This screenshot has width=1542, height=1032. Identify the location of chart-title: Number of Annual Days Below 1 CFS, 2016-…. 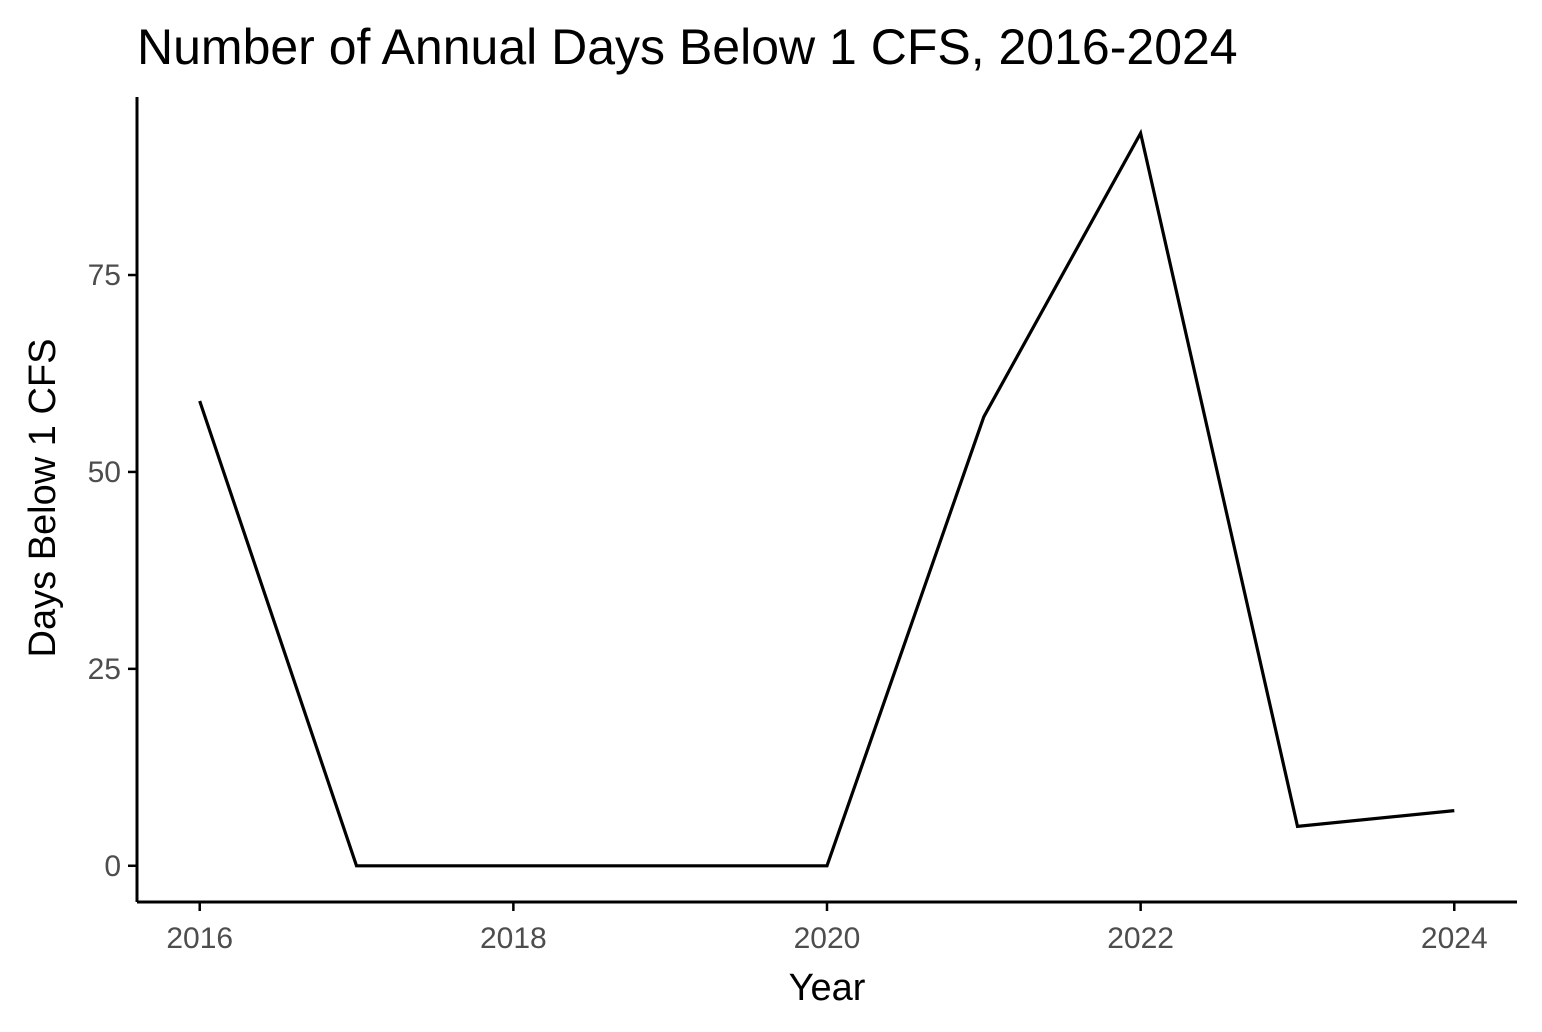
(687, 47).